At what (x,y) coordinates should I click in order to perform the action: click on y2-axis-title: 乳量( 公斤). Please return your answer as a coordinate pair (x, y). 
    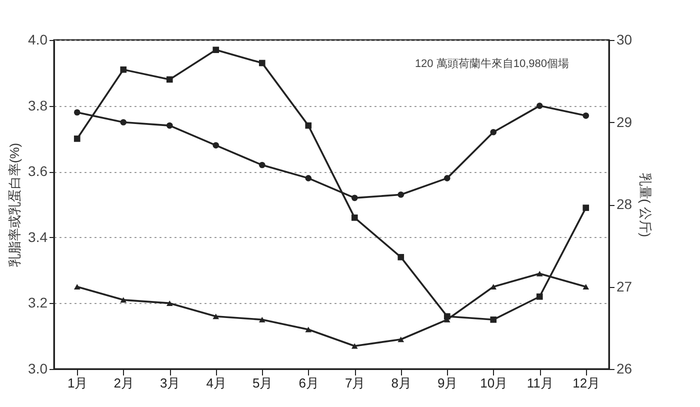
    Looking at the image, I should click on (646, 205).